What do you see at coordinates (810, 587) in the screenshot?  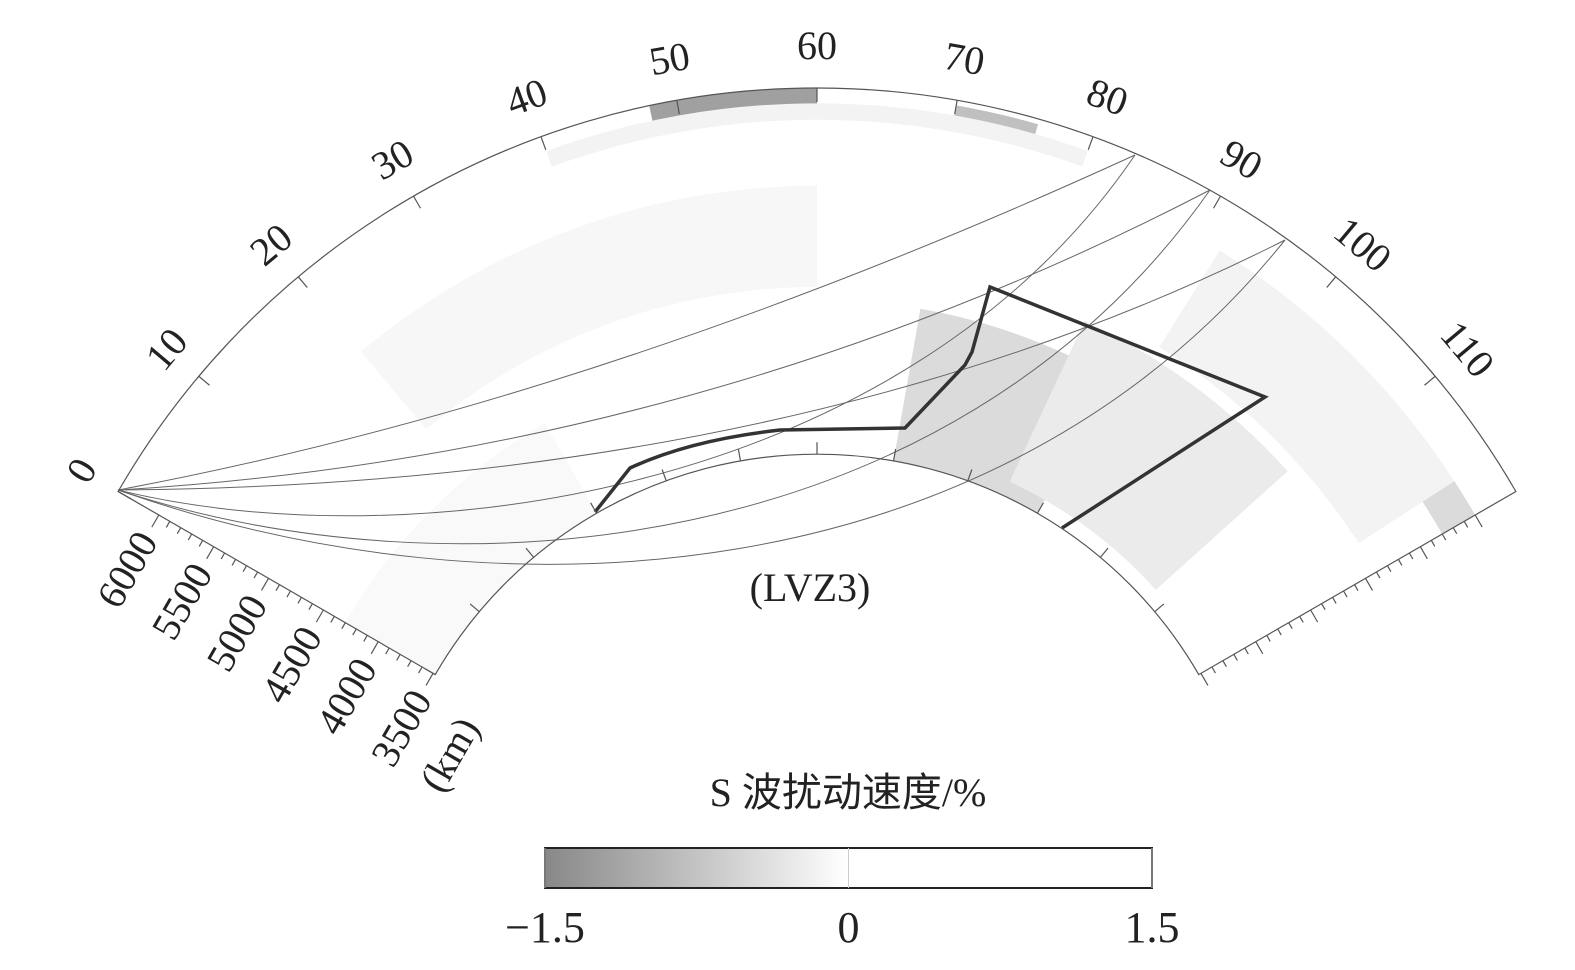 I see `annotation: (LVZ3)` at bounding box center [810, 587].